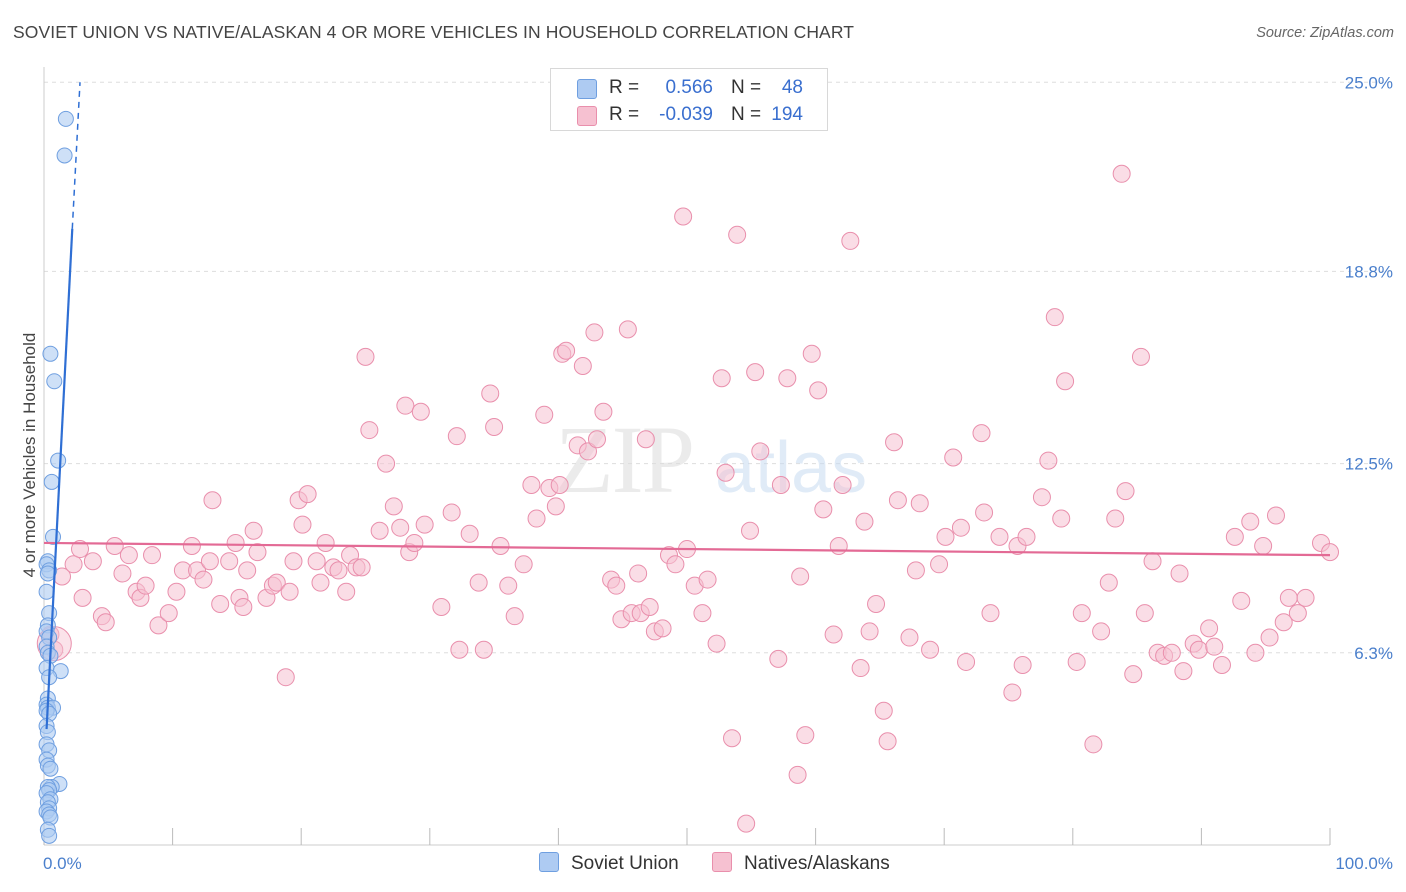 This screenshot has height=892, width=1406. What do you see at coordinates (689, 87) in the screenshot?
I see `legend-r-value: 0.566` at bounding box center [689, 87].